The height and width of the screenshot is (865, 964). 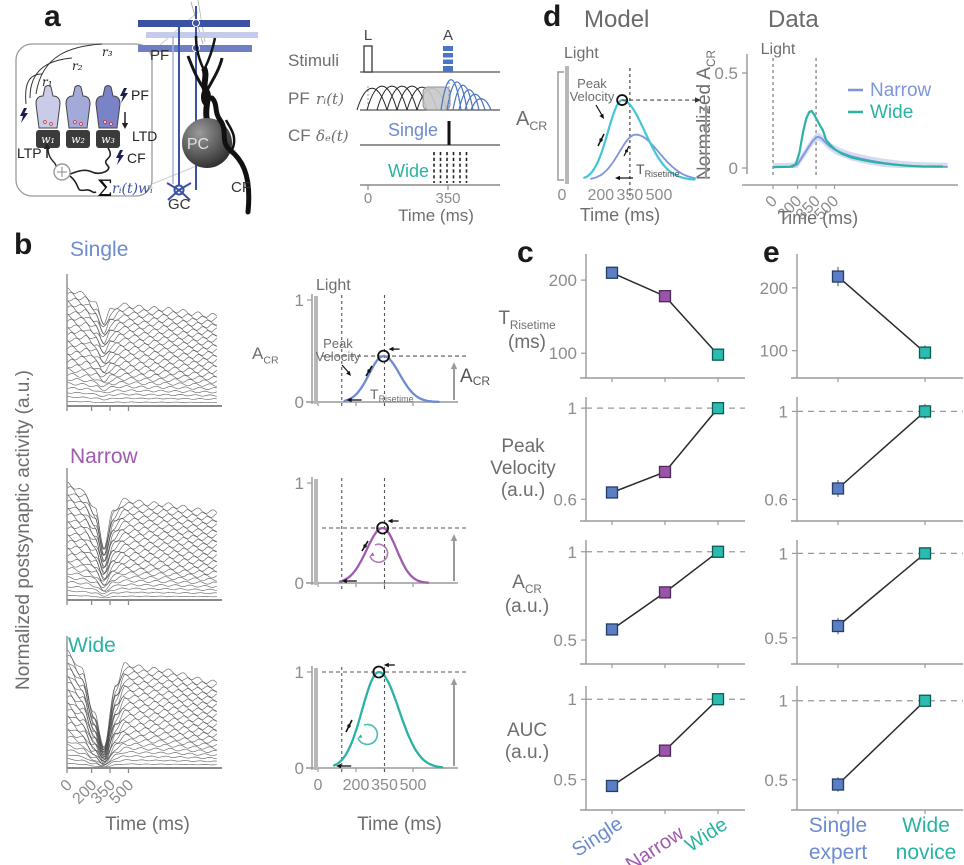 What do you see at coordinates (349, 726) in the screenshot?
I see `slope-dot` at bounding box center [349, 726].